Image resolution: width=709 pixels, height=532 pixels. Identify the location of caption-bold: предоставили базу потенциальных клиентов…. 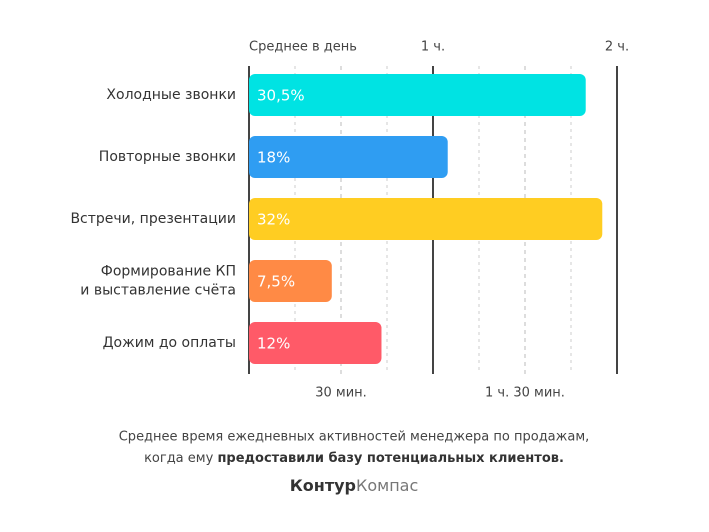
(390, 458).